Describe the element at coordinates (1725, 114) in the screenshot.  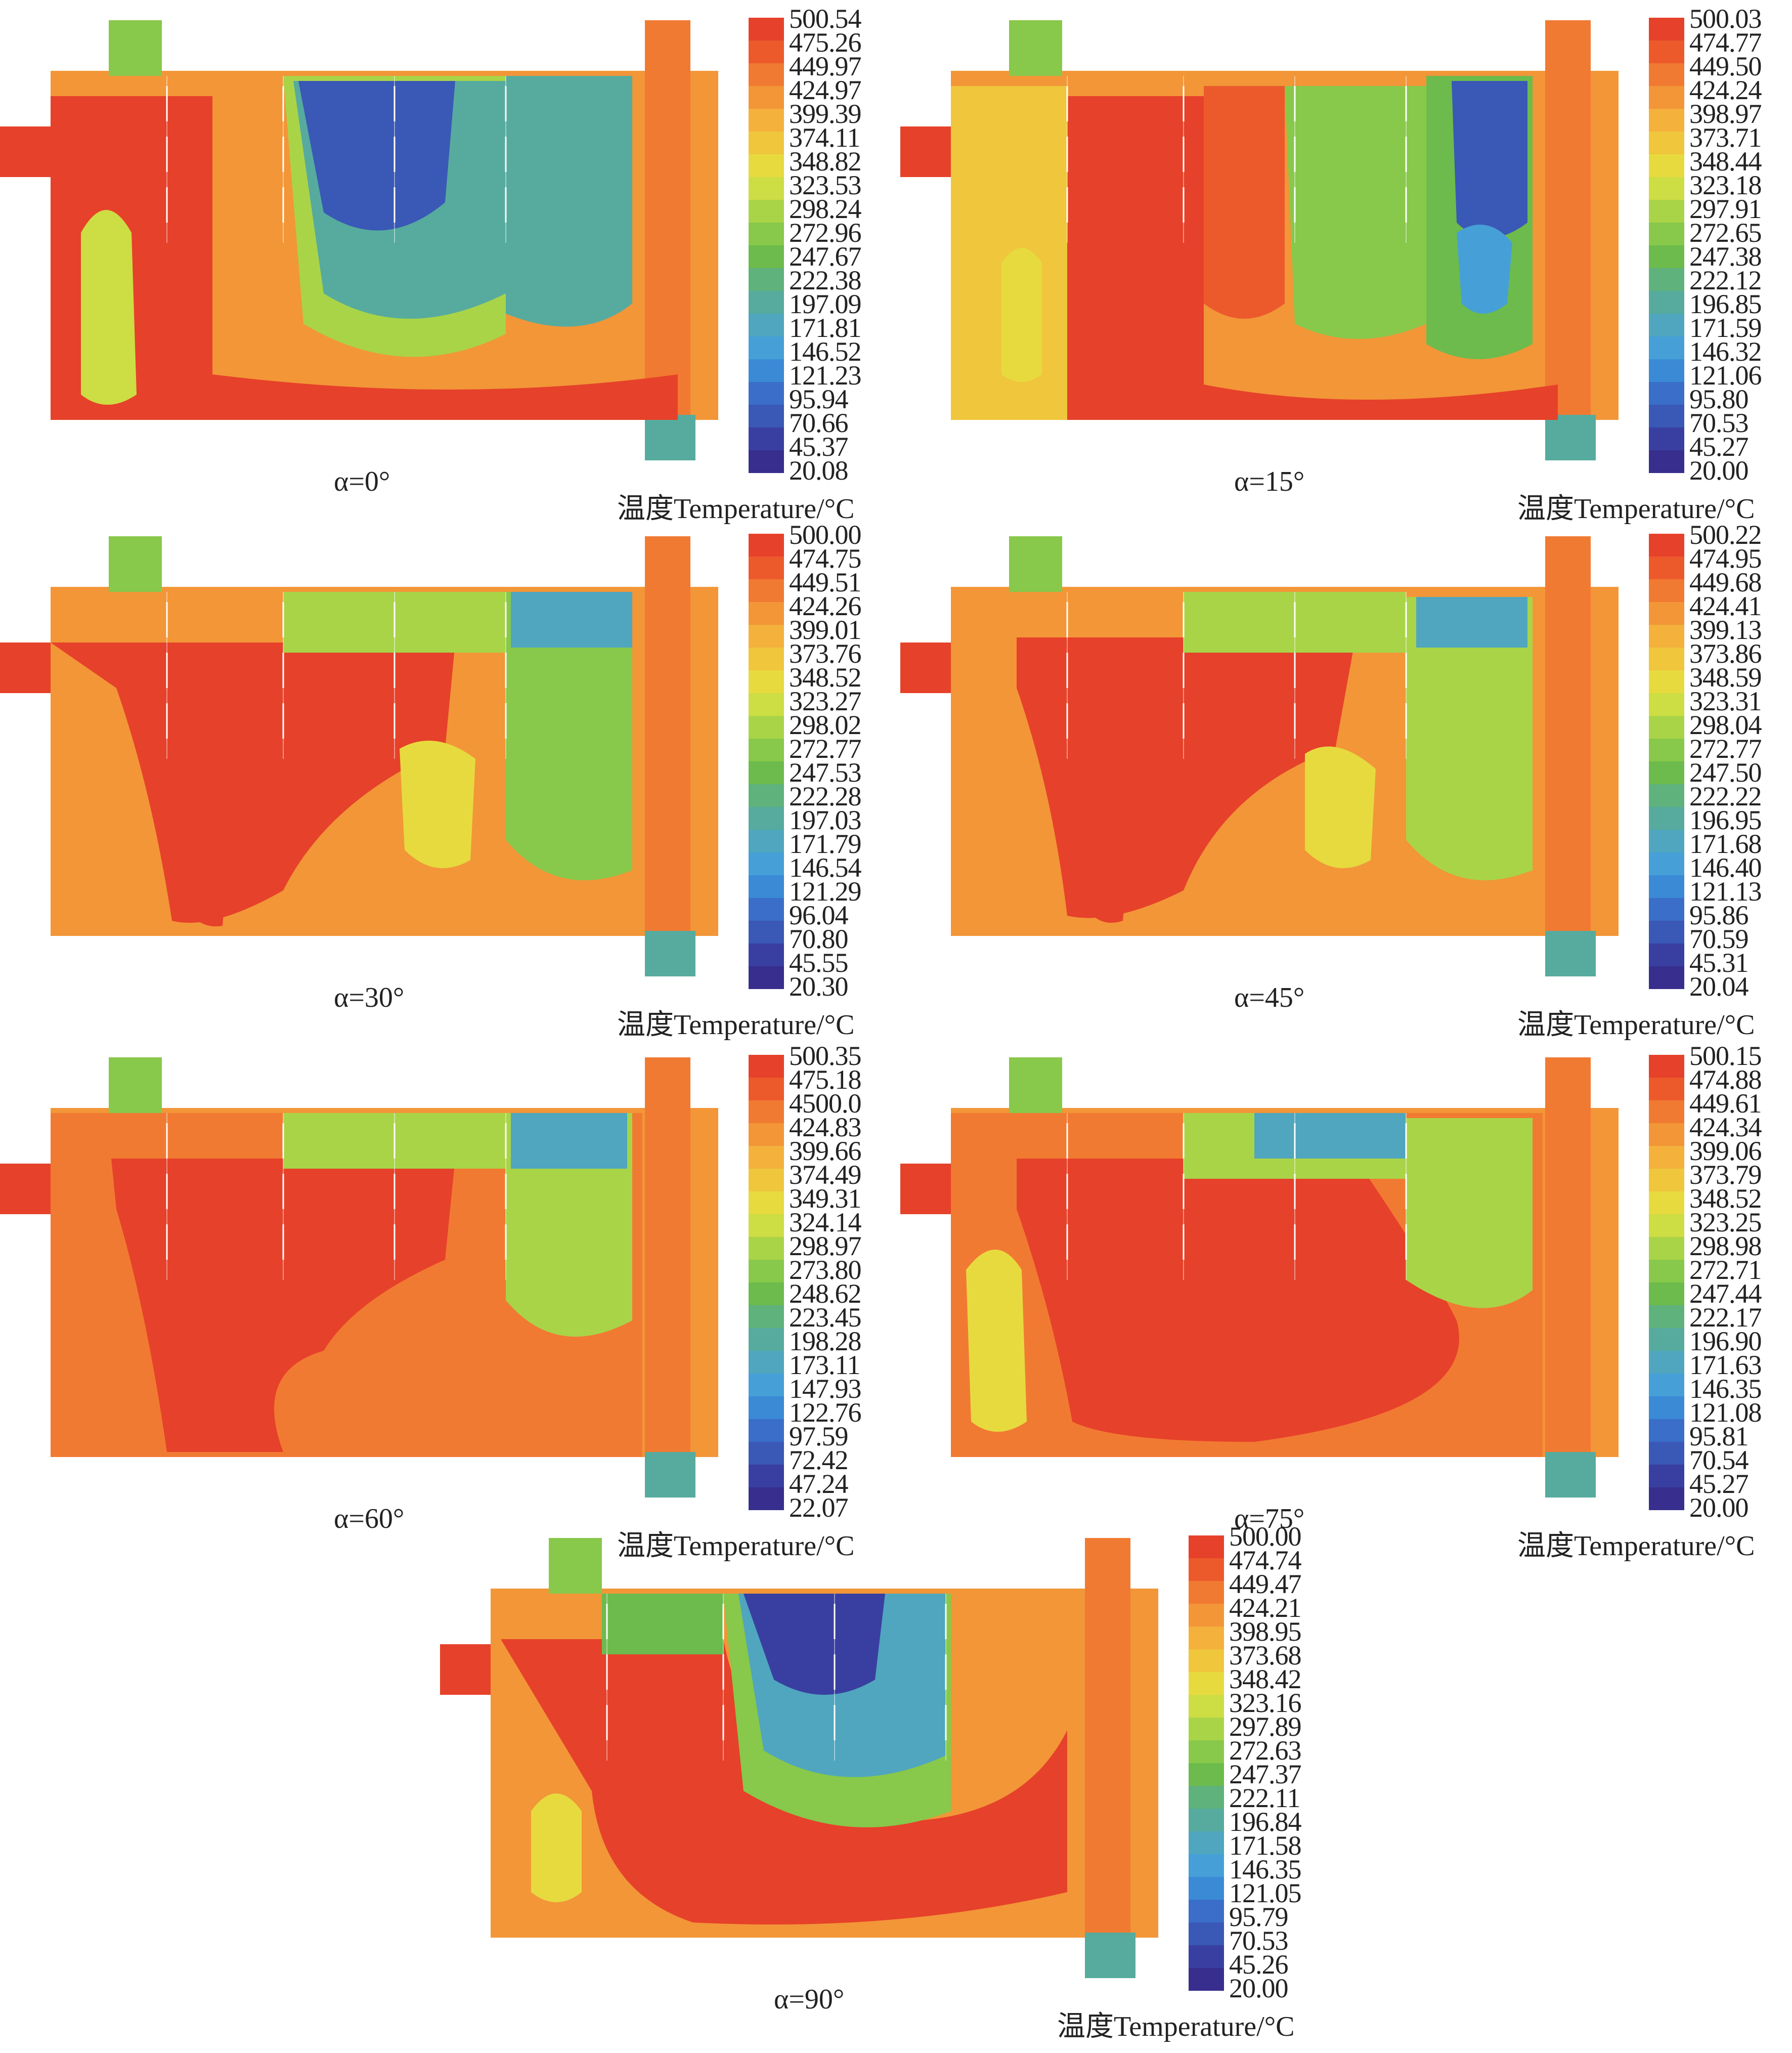
I see `colorbar-tick-label: 398.97` at that location.